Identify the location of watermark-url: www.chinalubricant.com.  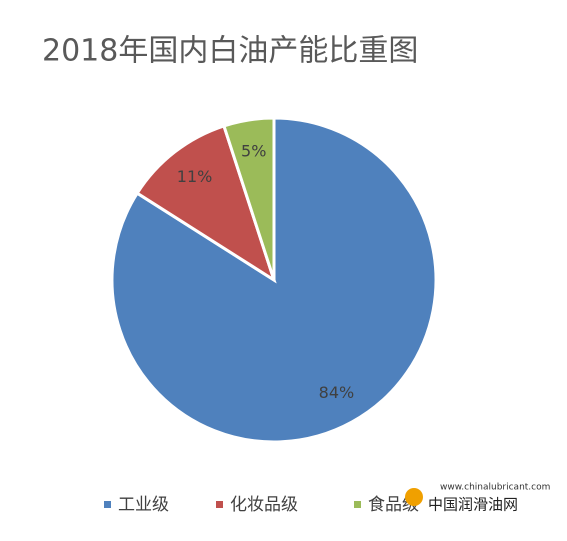
(495, 488).